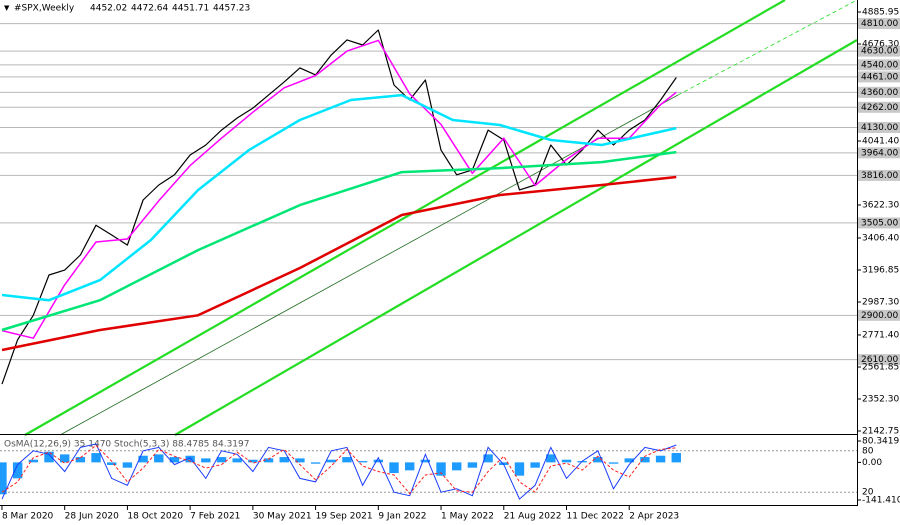 The height and width of the screenshot is (525, 900). I want to click on y2-tick-label: 20, so click(868, 493).